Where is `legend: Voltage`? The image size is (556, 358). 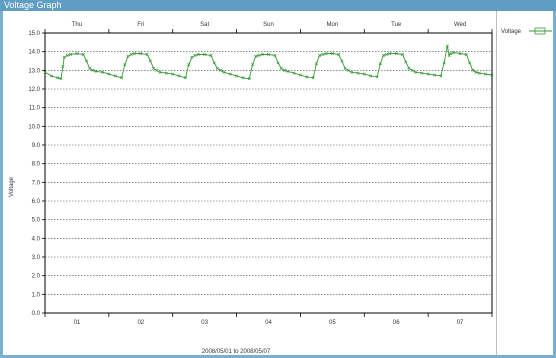 legend: Voltage is located at coordinates (524, 183).